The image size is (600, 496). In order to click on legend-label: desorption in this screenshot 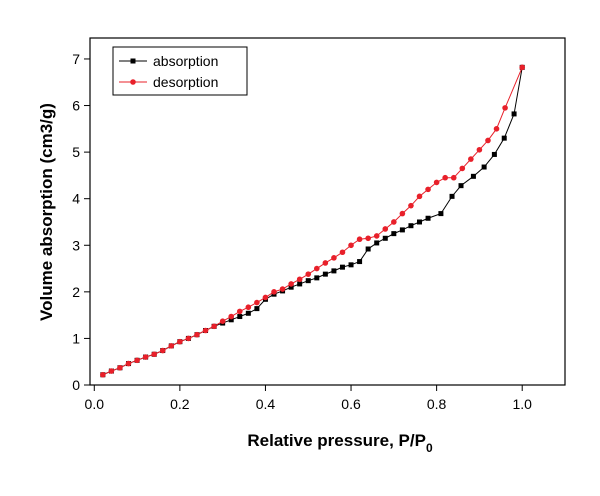, I will do `click(185, 82)`.